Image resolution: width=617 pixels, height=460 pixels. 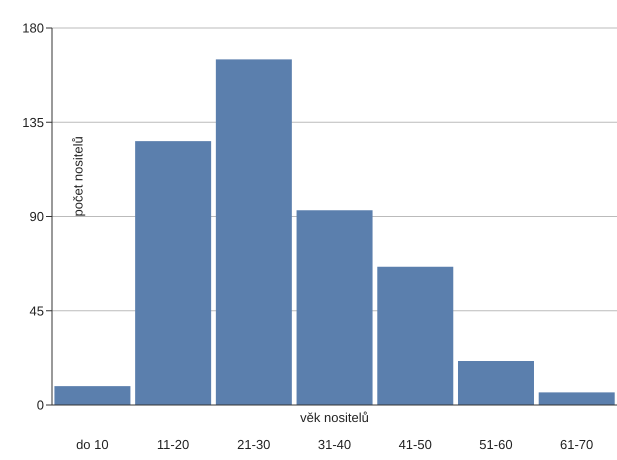 I want to click on y-axis-title: počet nositelů, so click(x=78, y=176).